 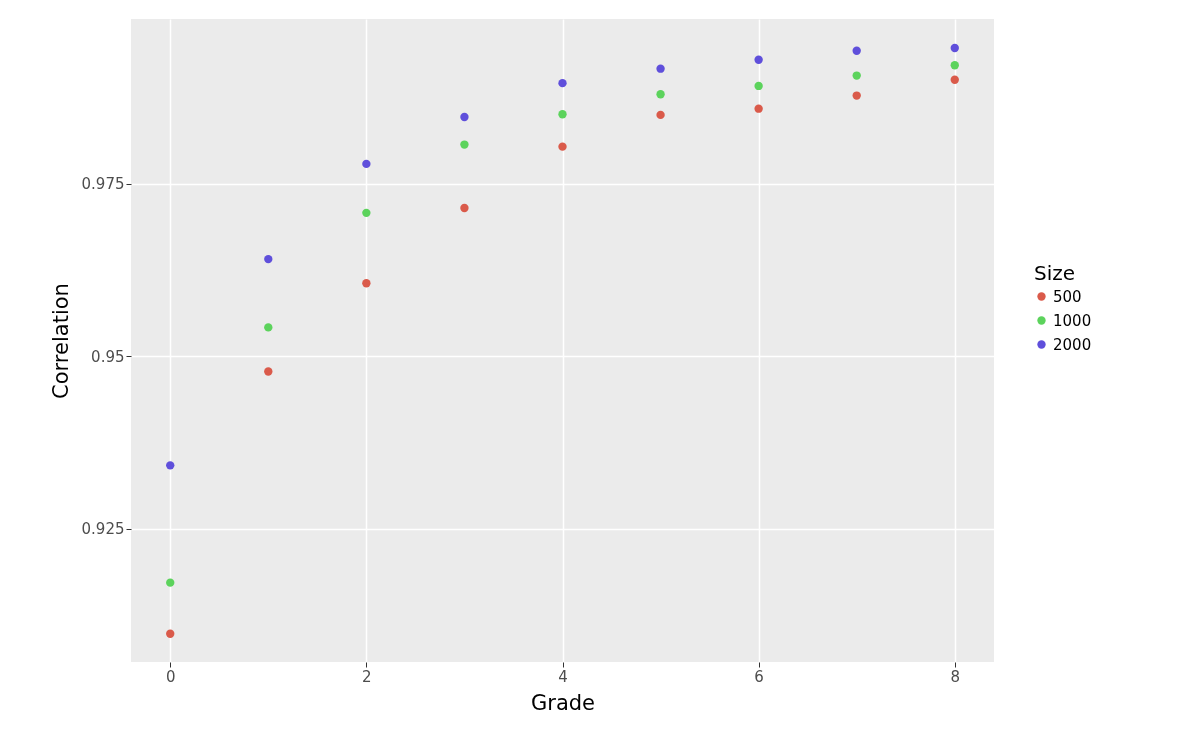 What do you see at coordinates (103, 184) in the screenshot?
I see `y-tick-label: 0.975` at bounding box center [103, 184].